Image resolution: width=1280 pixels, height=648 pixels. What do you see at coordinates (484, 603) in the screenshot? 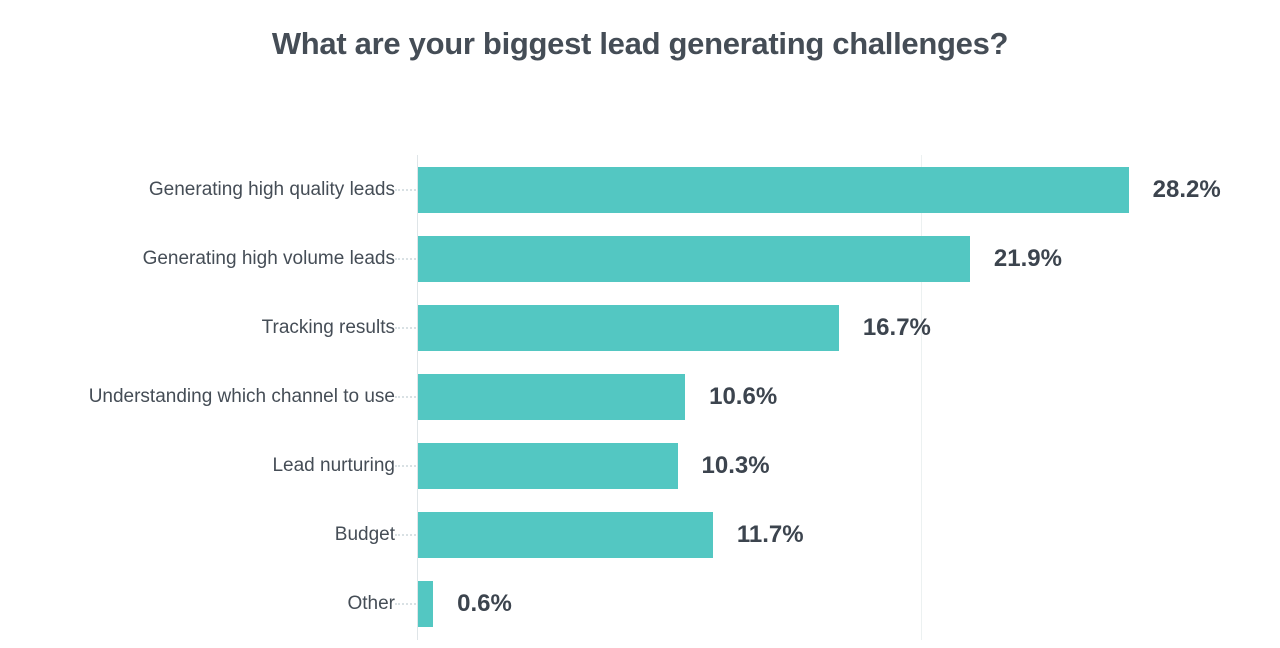
I see `value-label: 0.6%` at bounding box center [484, 603].